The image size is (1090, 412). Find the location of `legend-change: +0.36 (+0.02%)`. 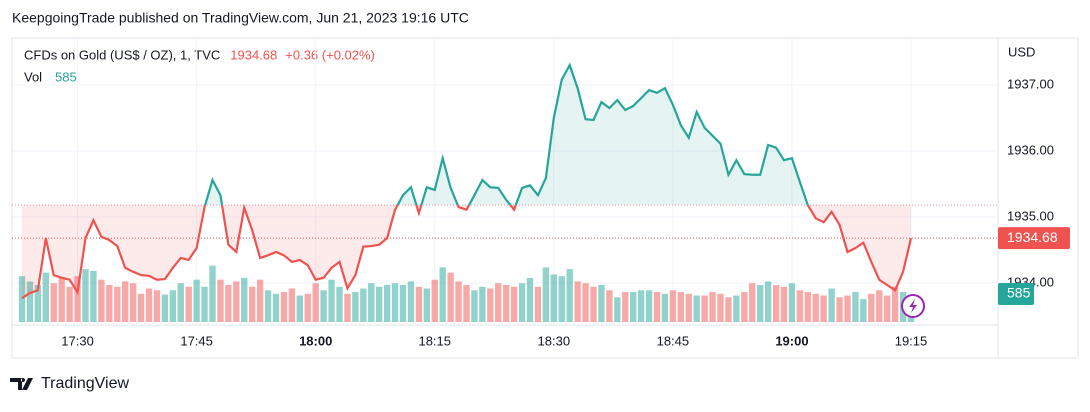

legend-change: +0.36 (+0.02%) is located at coordinates (330, 54).